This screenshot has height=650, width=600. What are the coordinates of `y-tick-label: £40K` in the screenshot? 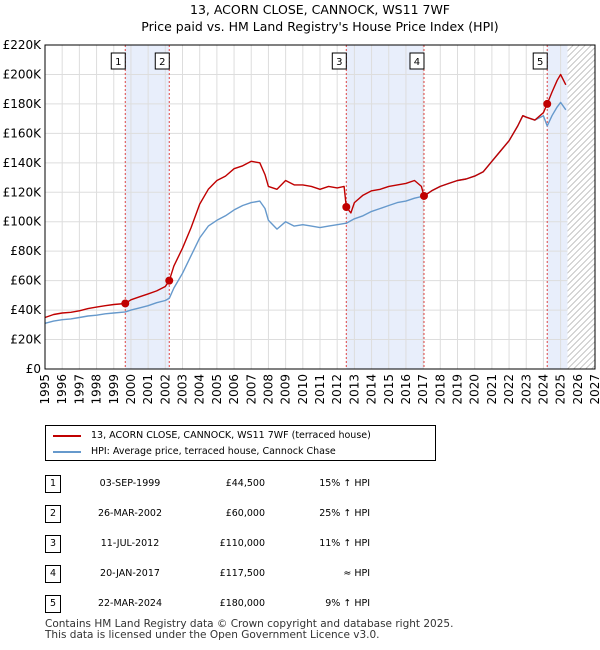 It's located at (26, 310).